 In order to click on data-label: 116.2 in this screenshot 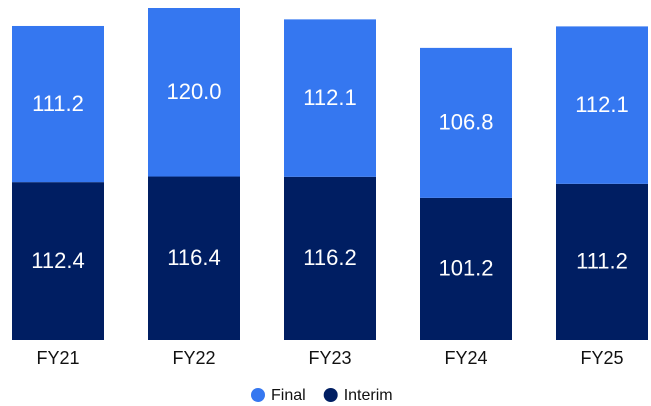, I will do `click(329, 257)`.